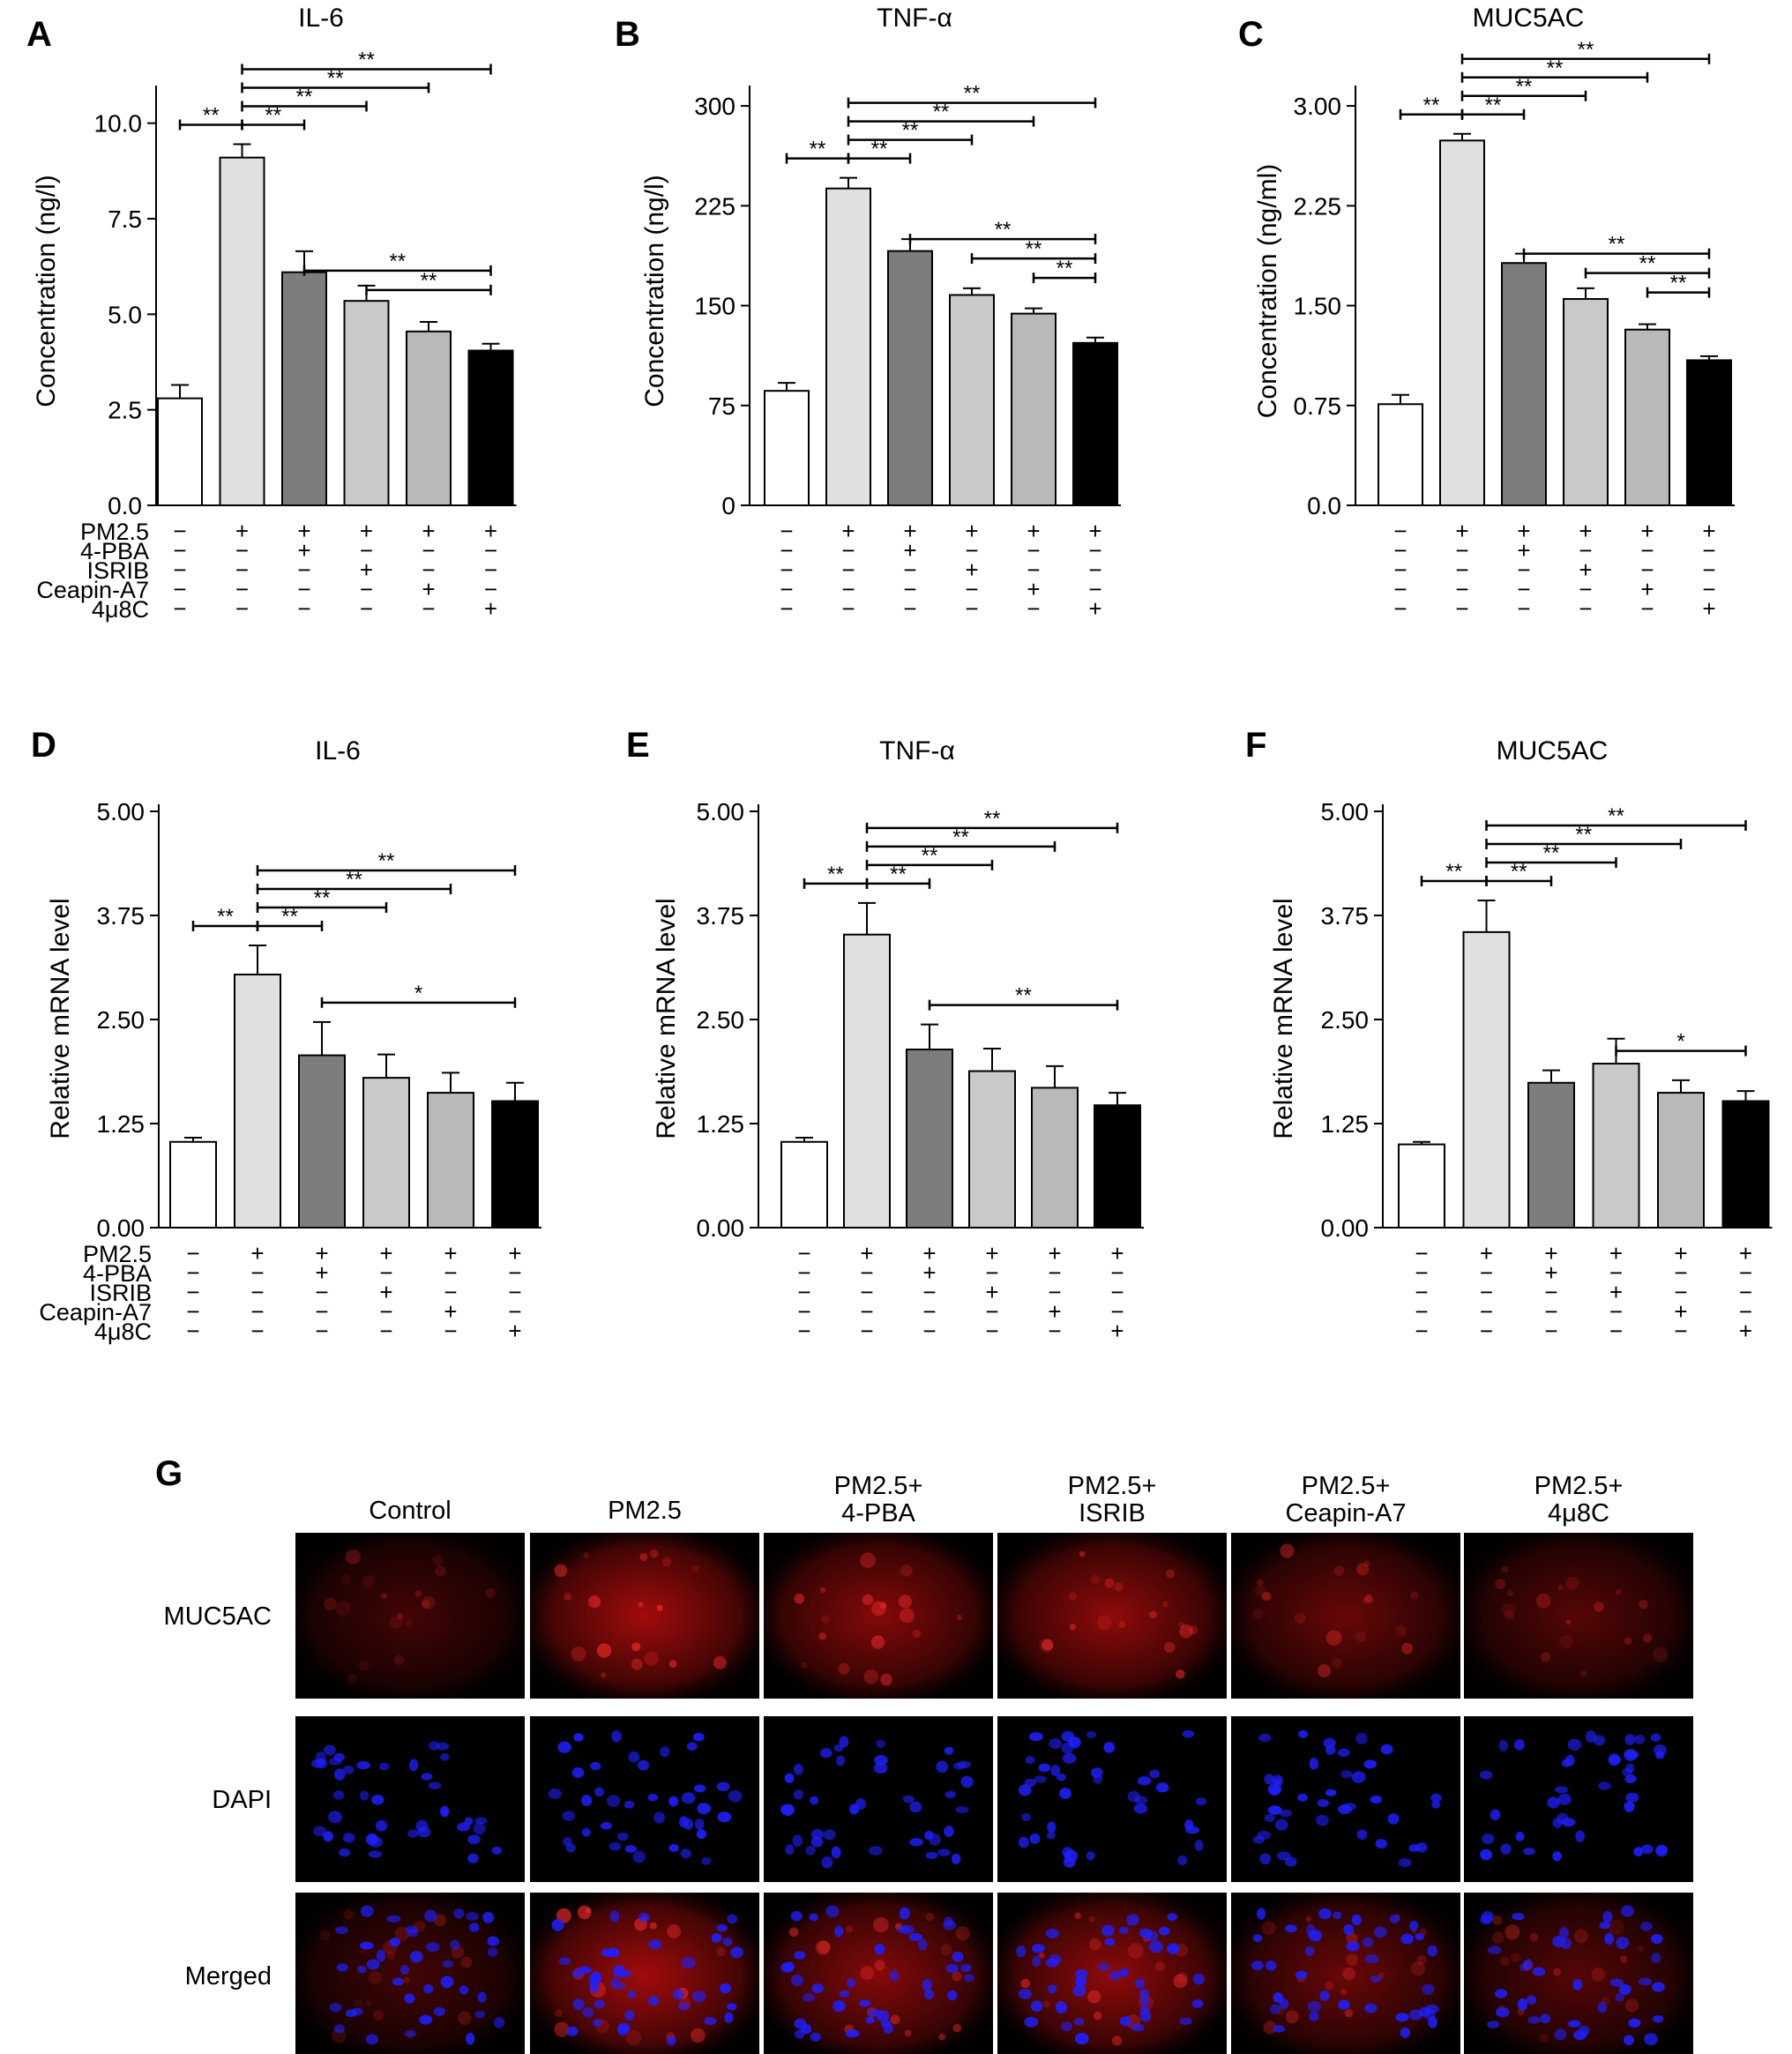 The image size is (1792, 2054). What do you see at coordinates (917, 751) in the screenshot?
I see `chart-title: TNF-α` at bounding box center [917, 751].